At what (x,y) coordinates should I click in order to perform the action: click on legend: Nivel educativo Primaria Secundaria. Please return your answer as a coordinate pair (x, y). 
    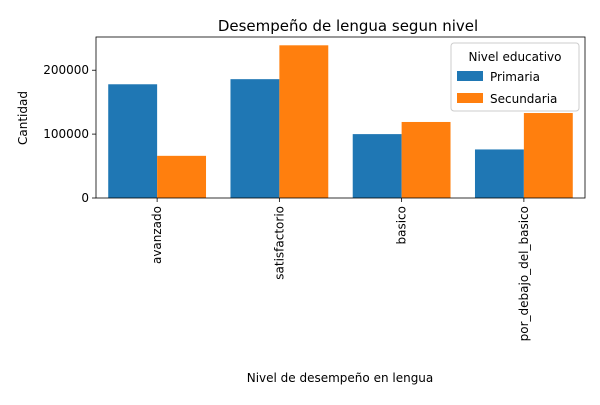
    Looking at the image, I should click on (515, 77).